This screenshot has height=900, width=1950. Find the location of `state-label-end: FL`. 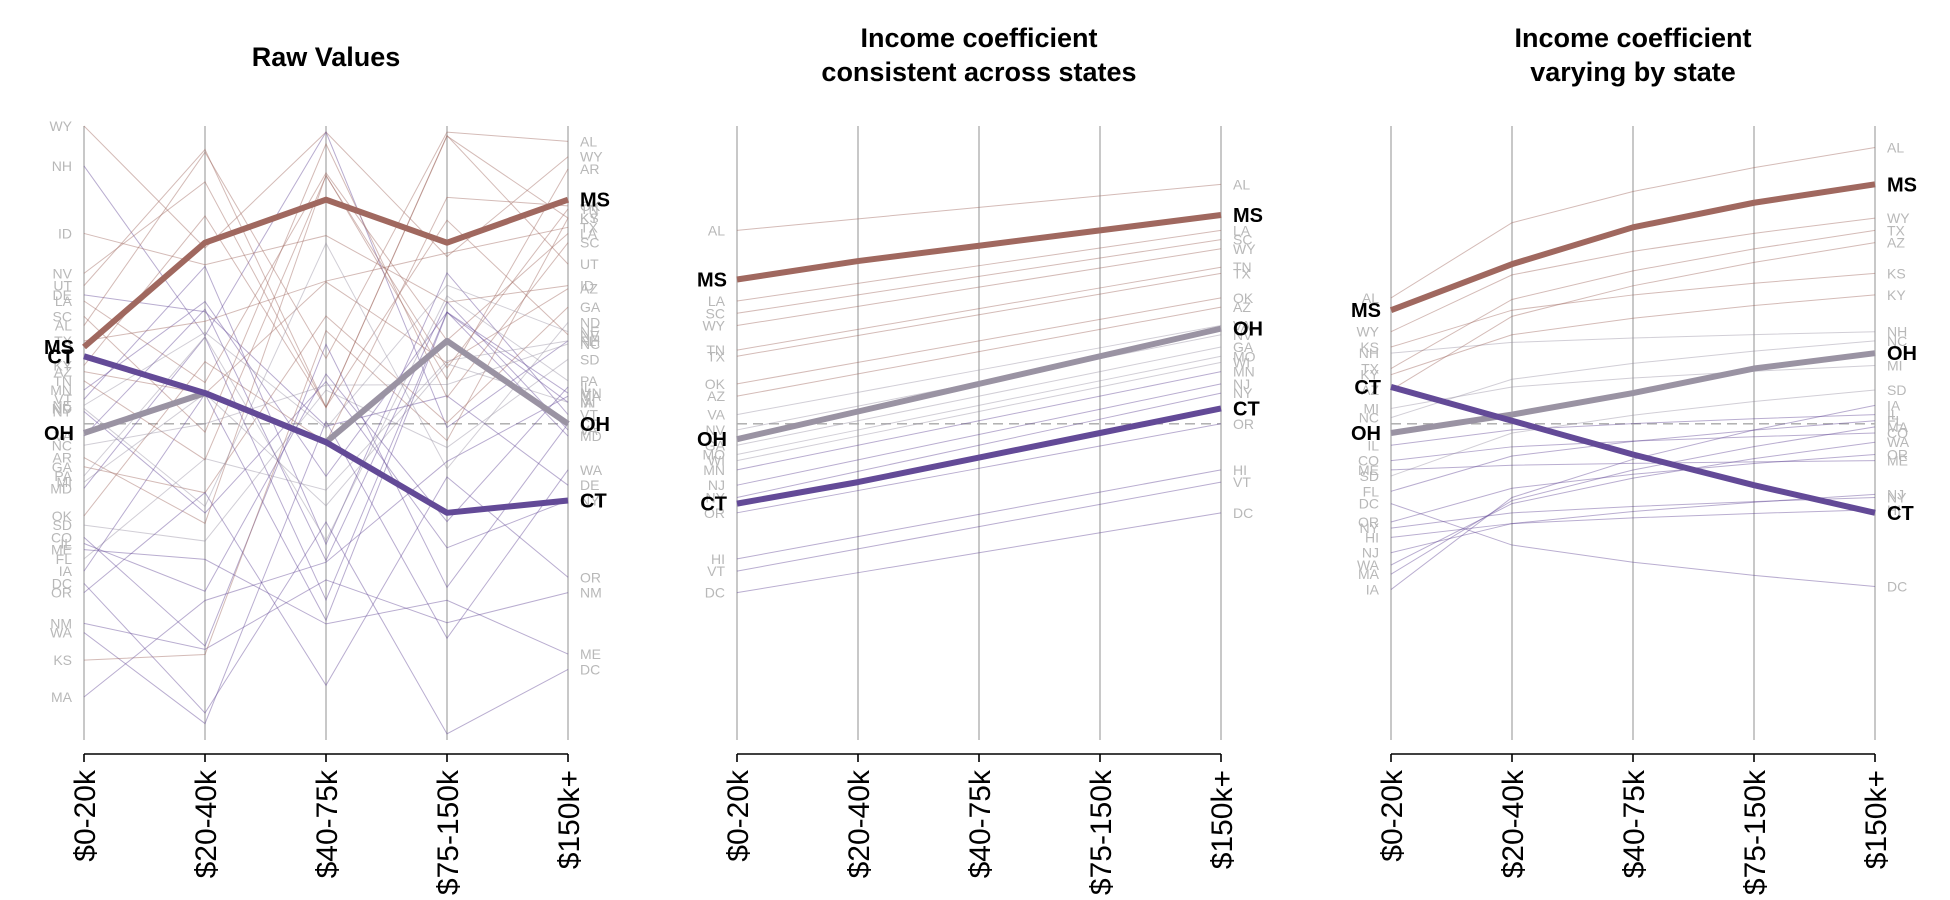

state-label-end: FL is located at coordinates (588, 341).